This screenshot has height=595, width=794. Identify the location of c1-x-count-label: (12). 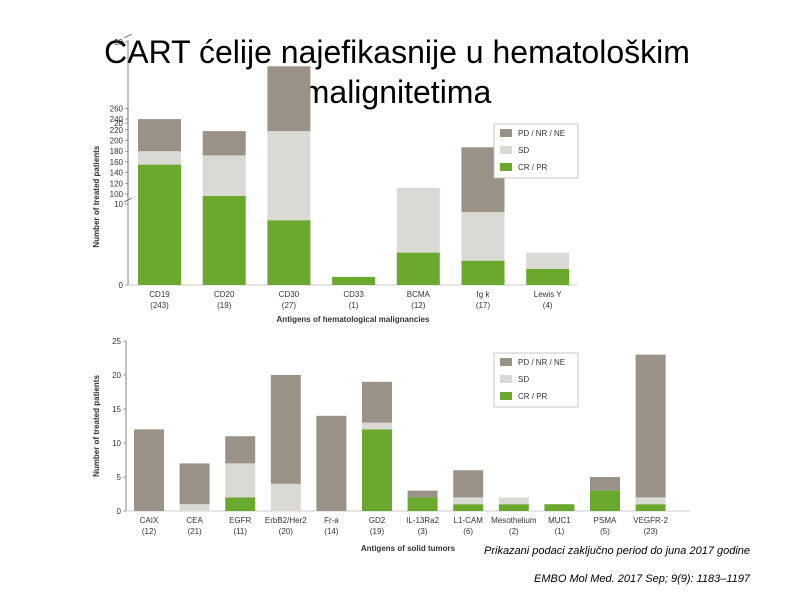
(418, 305).